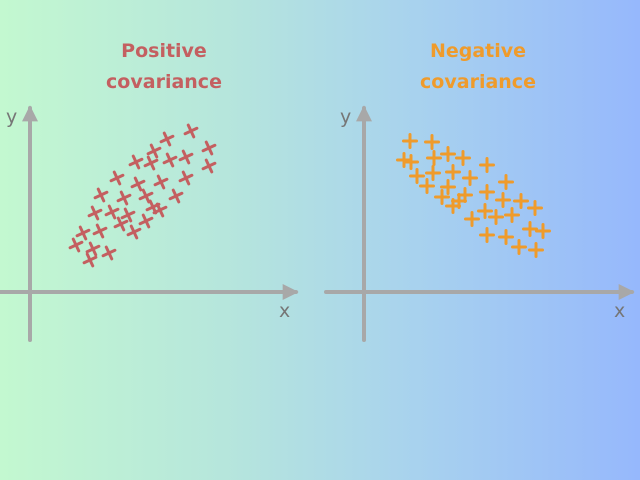 This screenshot has height=480, width=640. Describe the element at coordinates (346, 117) in the screenshot. I see `right-y-axis-label: y` at that location.